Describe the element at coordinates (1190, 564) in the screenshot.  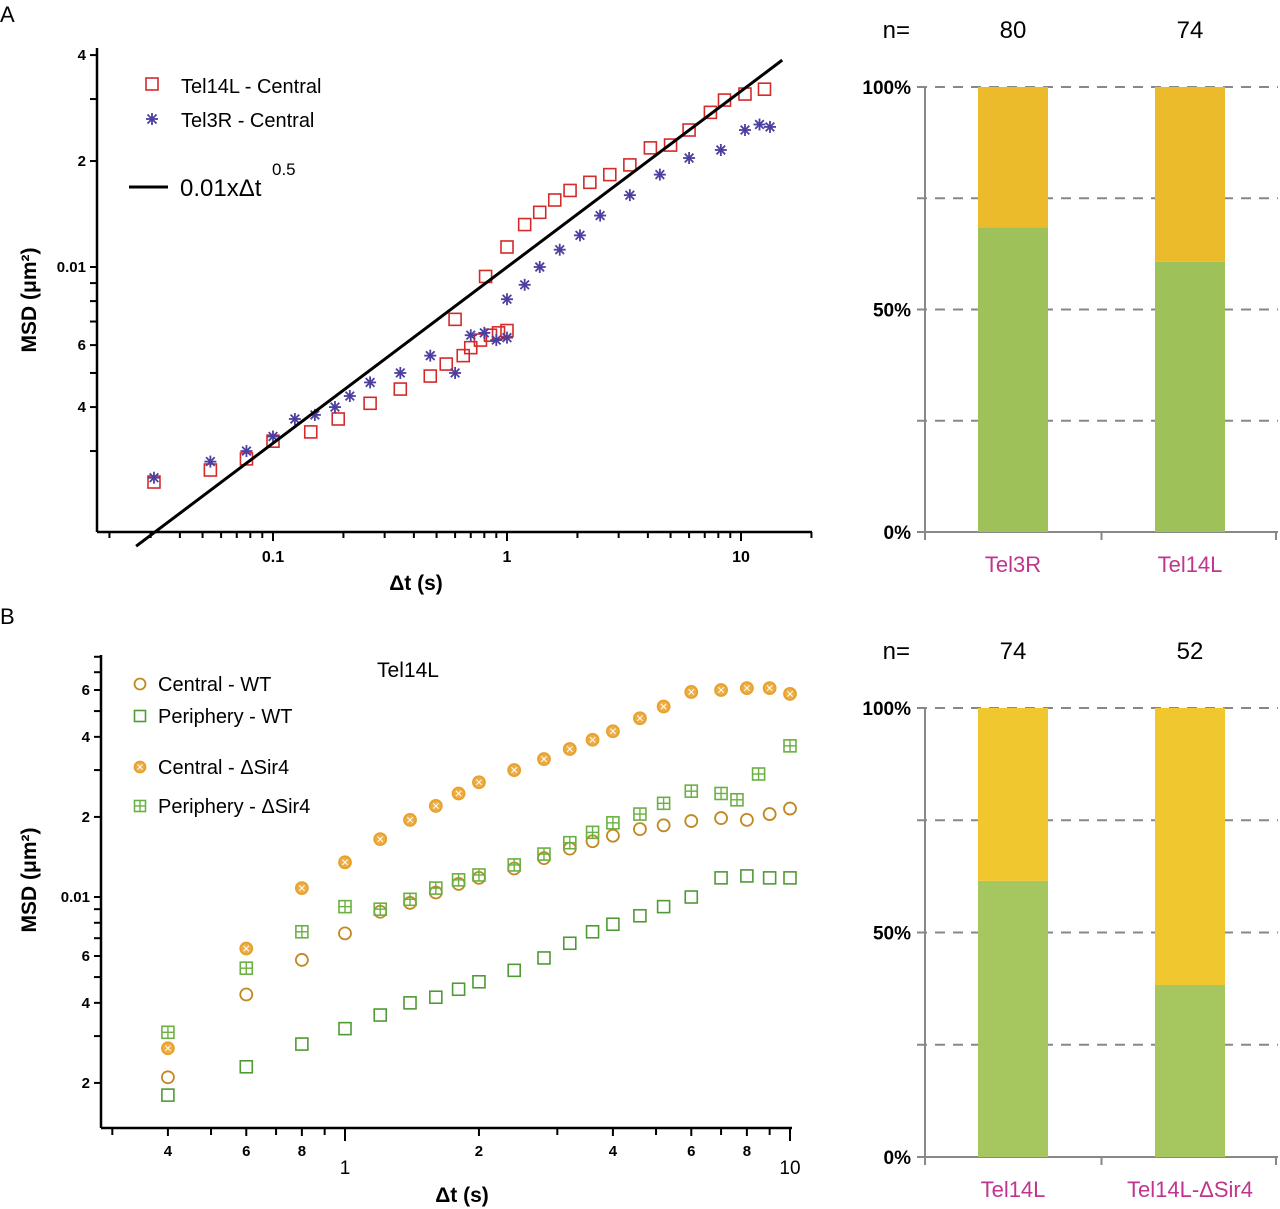
I see `category-label: Tel14L` at that location.